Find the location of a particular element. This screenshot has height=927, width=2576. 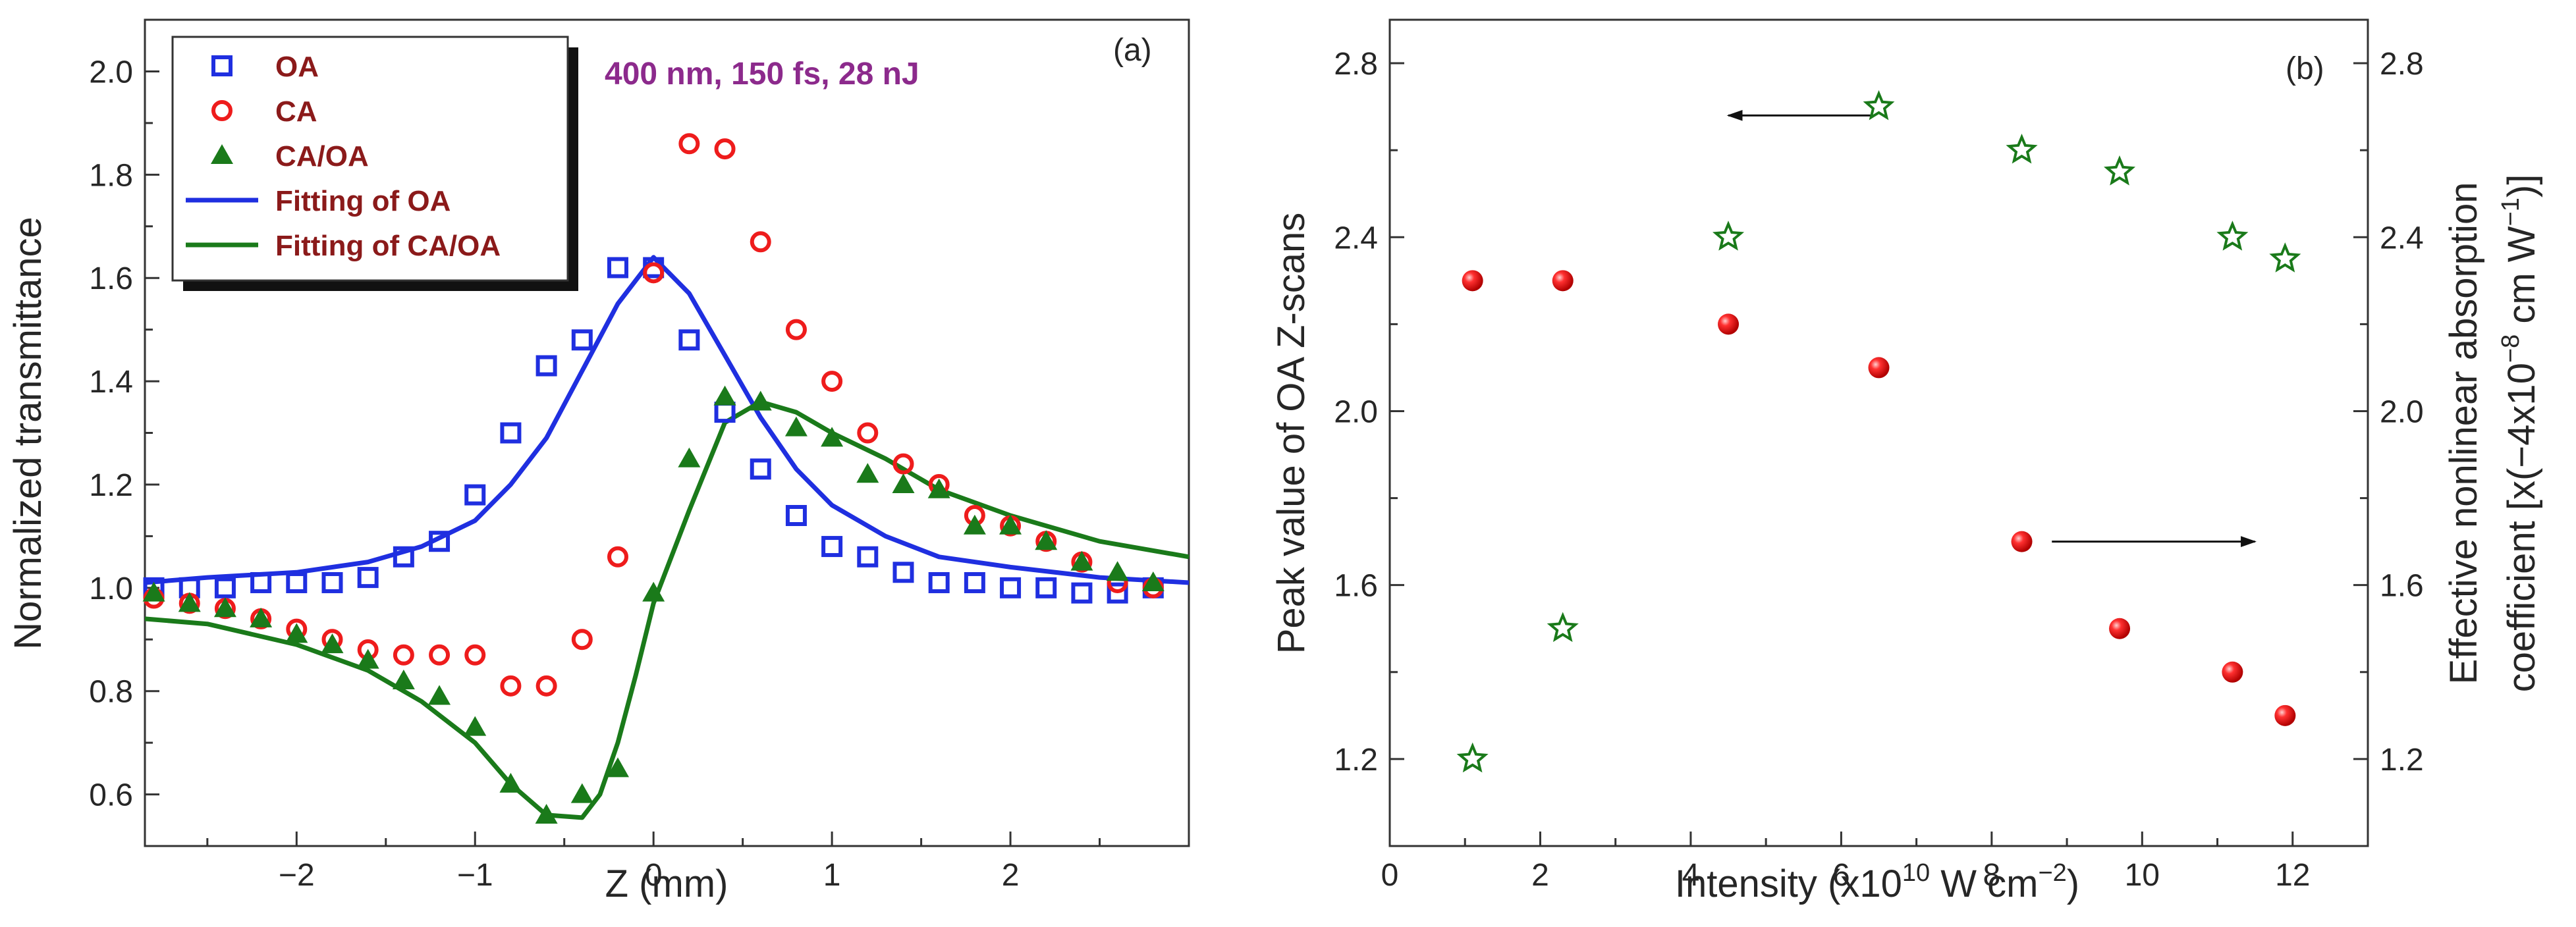

y-tick-label: 1.8 is located at coordinates (111, 175).